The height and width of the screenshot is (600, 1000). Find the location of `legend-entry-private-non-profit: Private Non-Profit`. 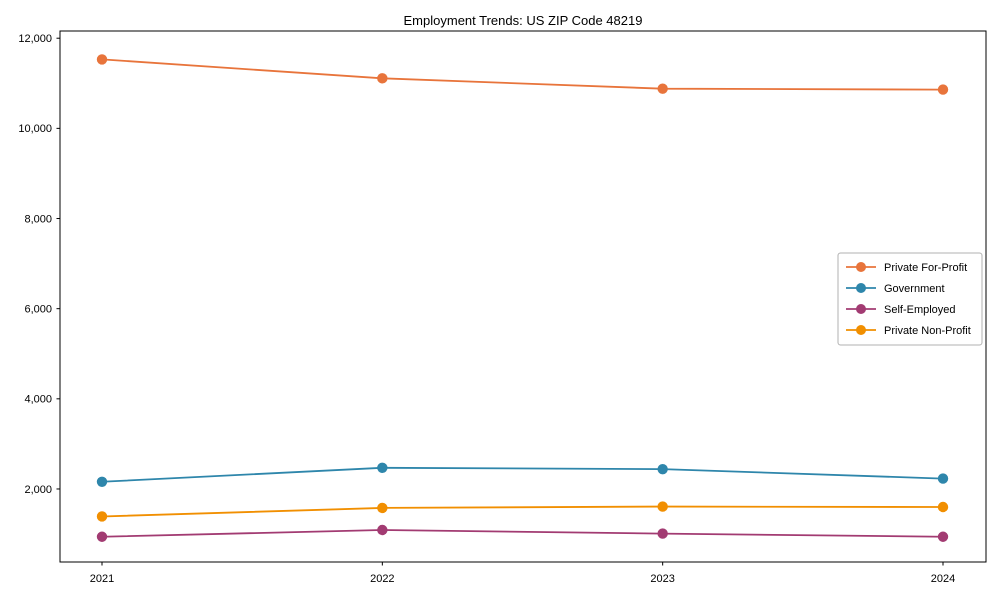

legend-entry-private-non-profit: Private Non-Profit is located at coordinates (908, 331).